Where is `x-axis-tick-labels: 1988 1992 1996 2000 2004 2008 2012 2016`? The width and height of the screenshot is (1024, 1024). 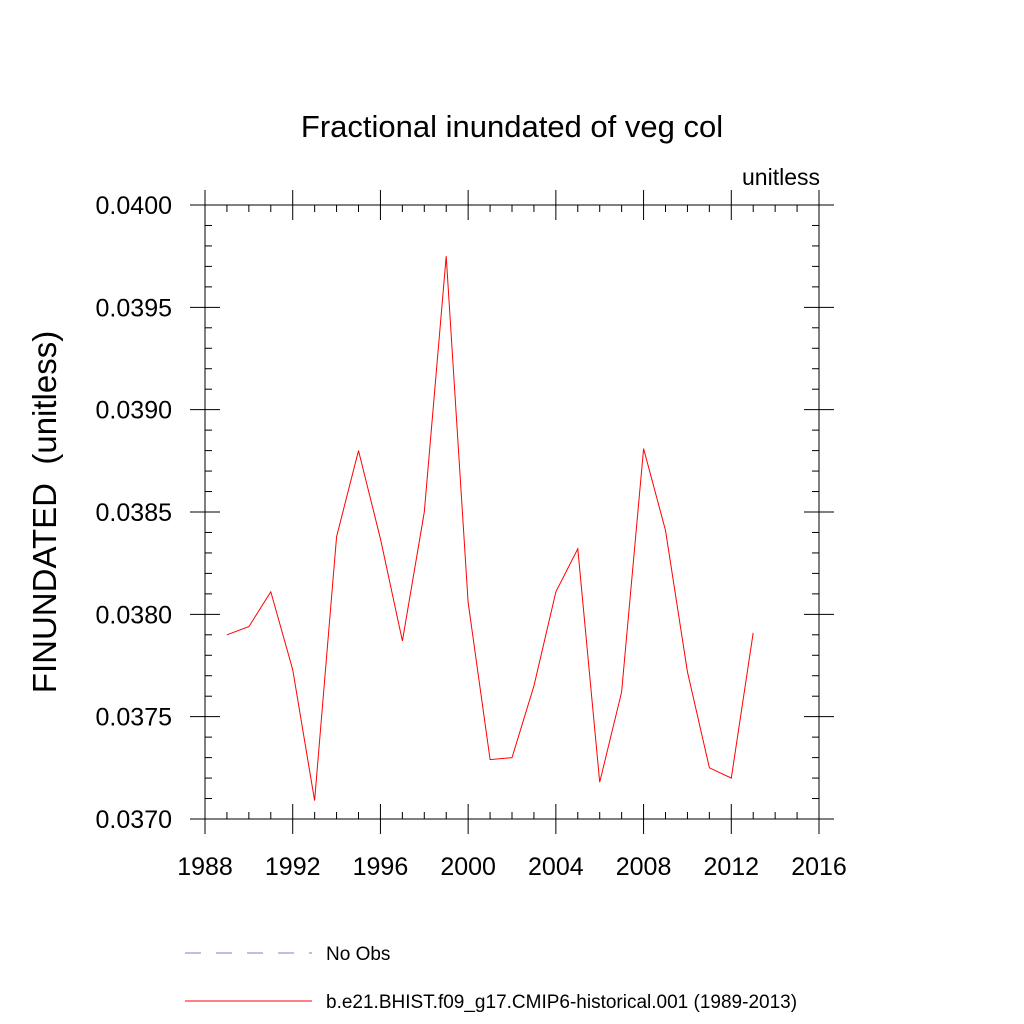 x-axis-tick-labels: 1988 1992 1996 2000 2004 2008 2012 2016 is located at coordinates (512, 867).